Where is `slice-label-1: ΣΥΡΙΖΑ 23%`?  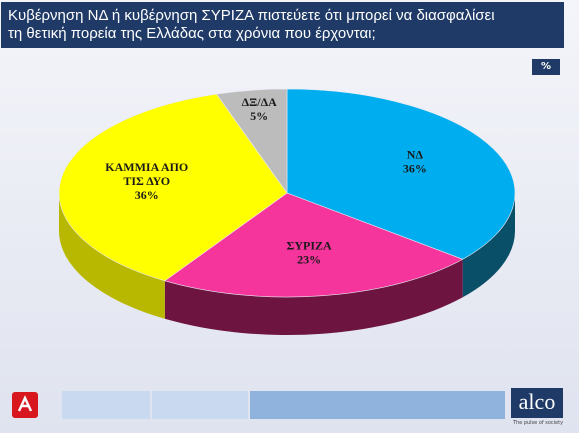 slice-label-1: ΣΥΡΙΖΑ 23% is located at coordinates (310, 253).